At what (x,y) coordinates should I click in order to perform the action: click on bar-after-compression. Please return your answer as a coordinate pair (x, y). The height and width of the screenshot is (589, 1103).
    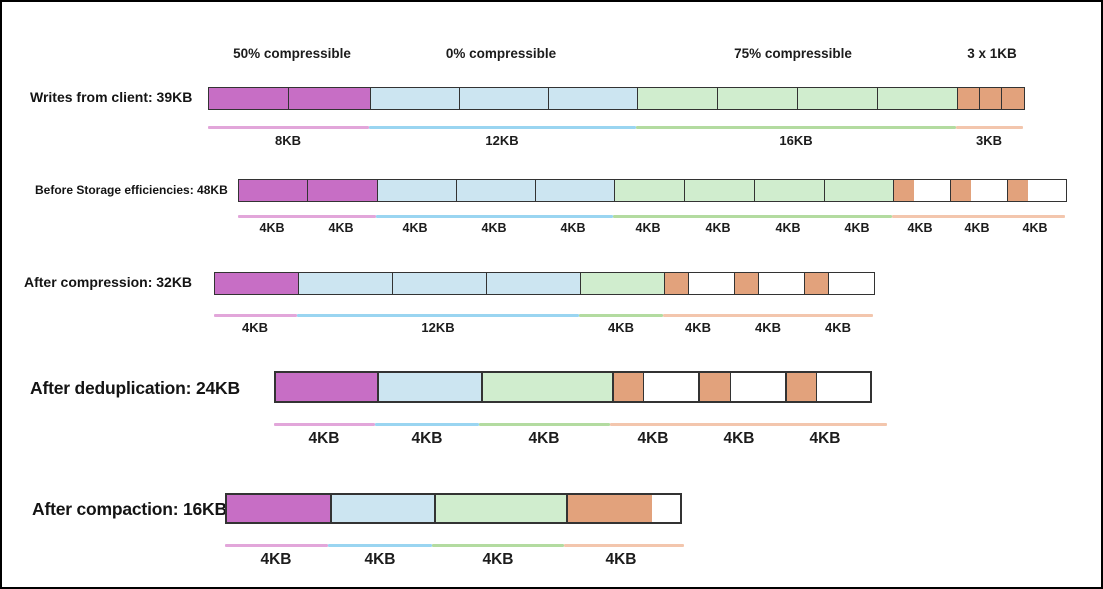
    Looking at the image, I should click on (544, 283).